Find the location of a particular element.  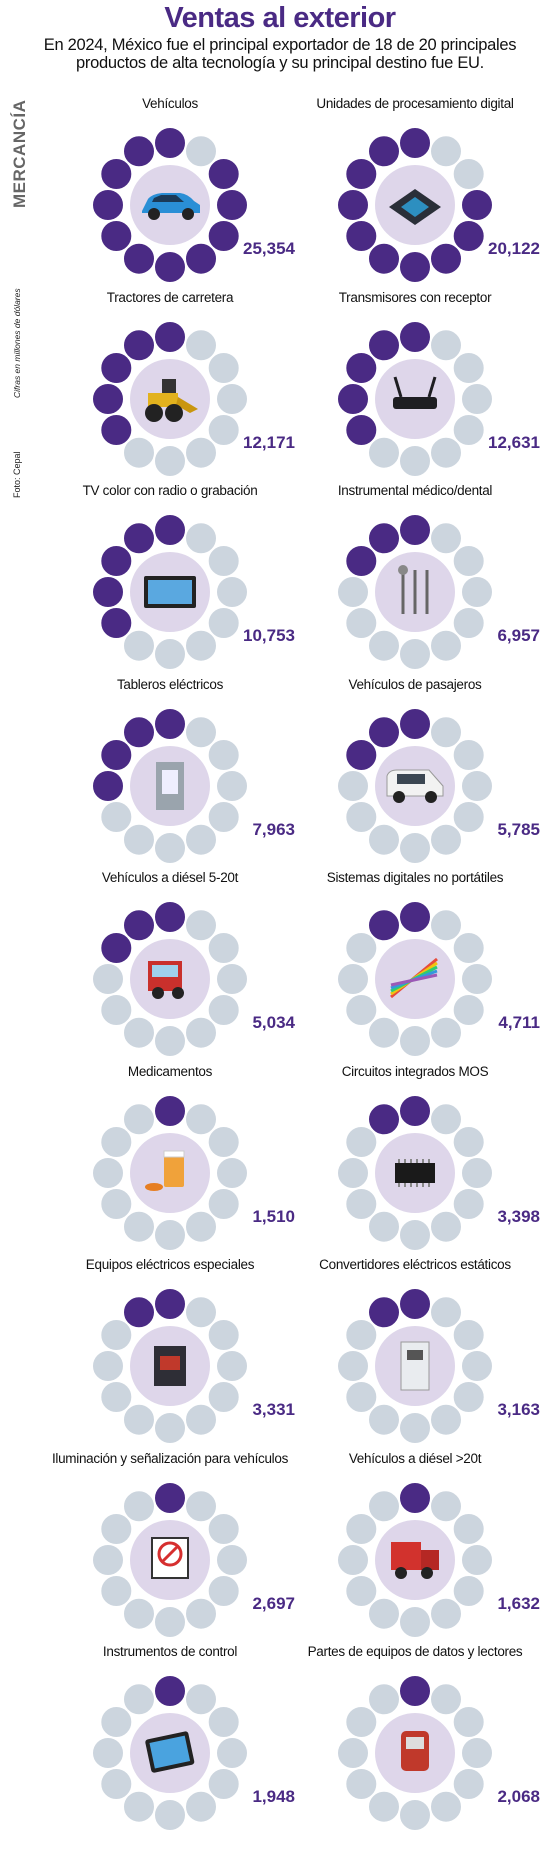

chart-converter: Convertidores eléctricos estáticos 3,163 is located at coordinates (415, 1356).